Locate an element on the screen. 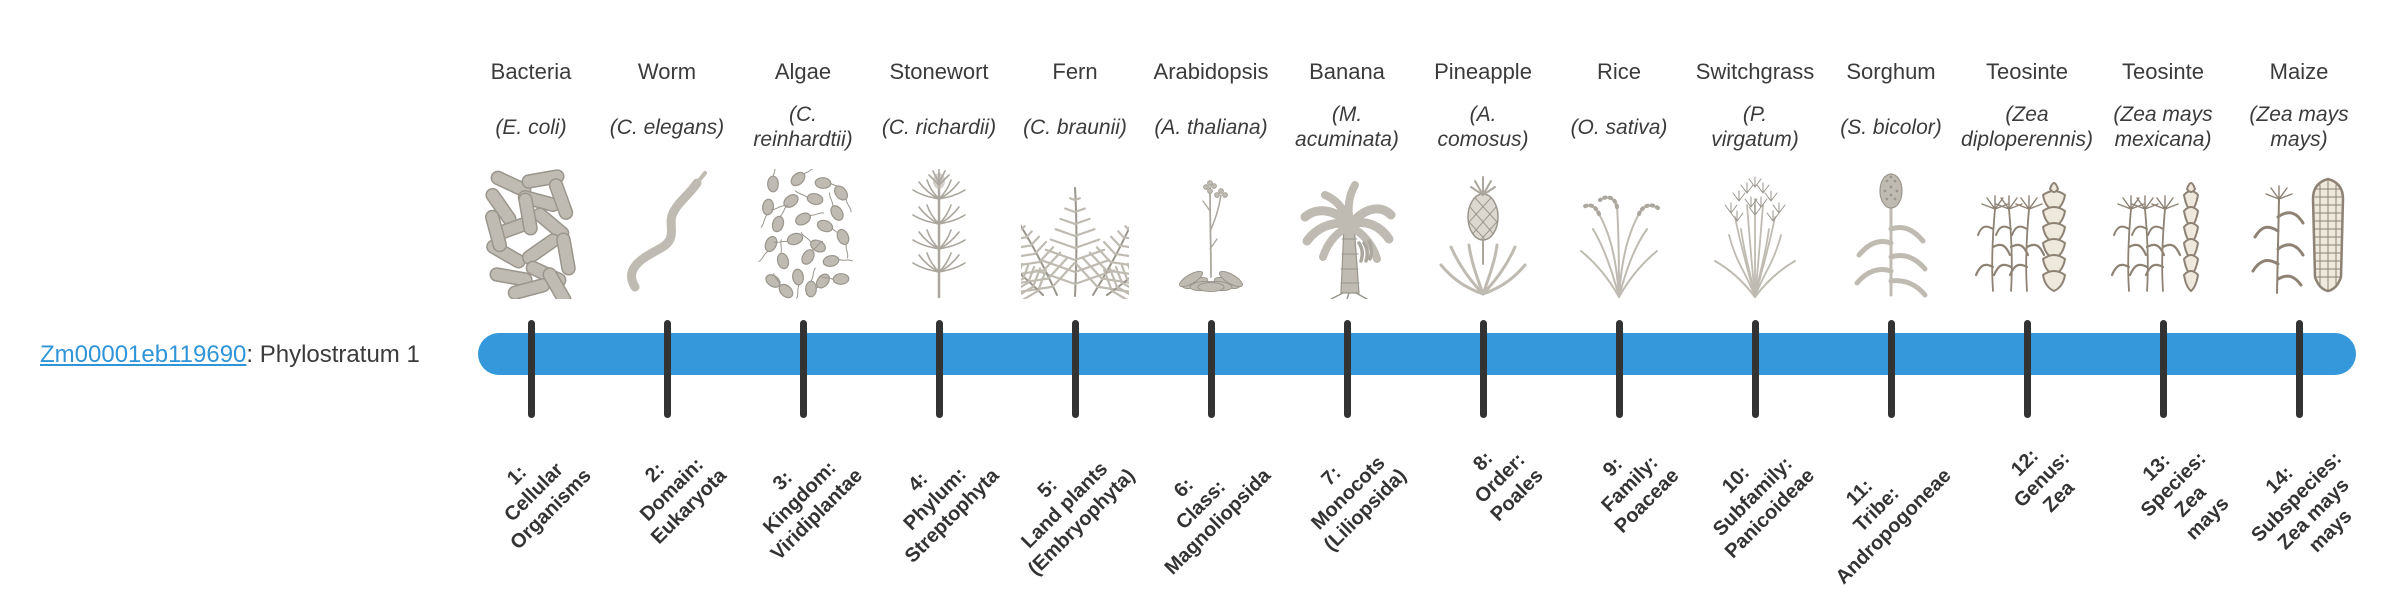 The image size is (2400, 589). organism-scientific-name: (P. virgatum) is located at coordinates (1755, 127).